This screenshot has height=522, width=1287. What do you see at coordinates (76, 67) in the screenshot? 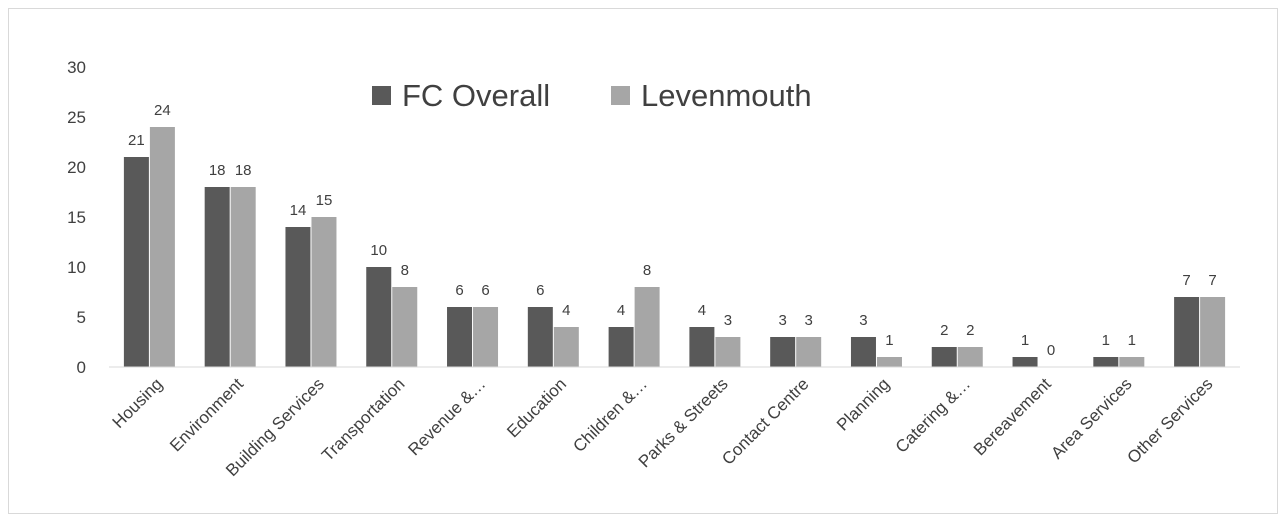
I see `y-tick-label: 30` at bounding box center [76, 67].